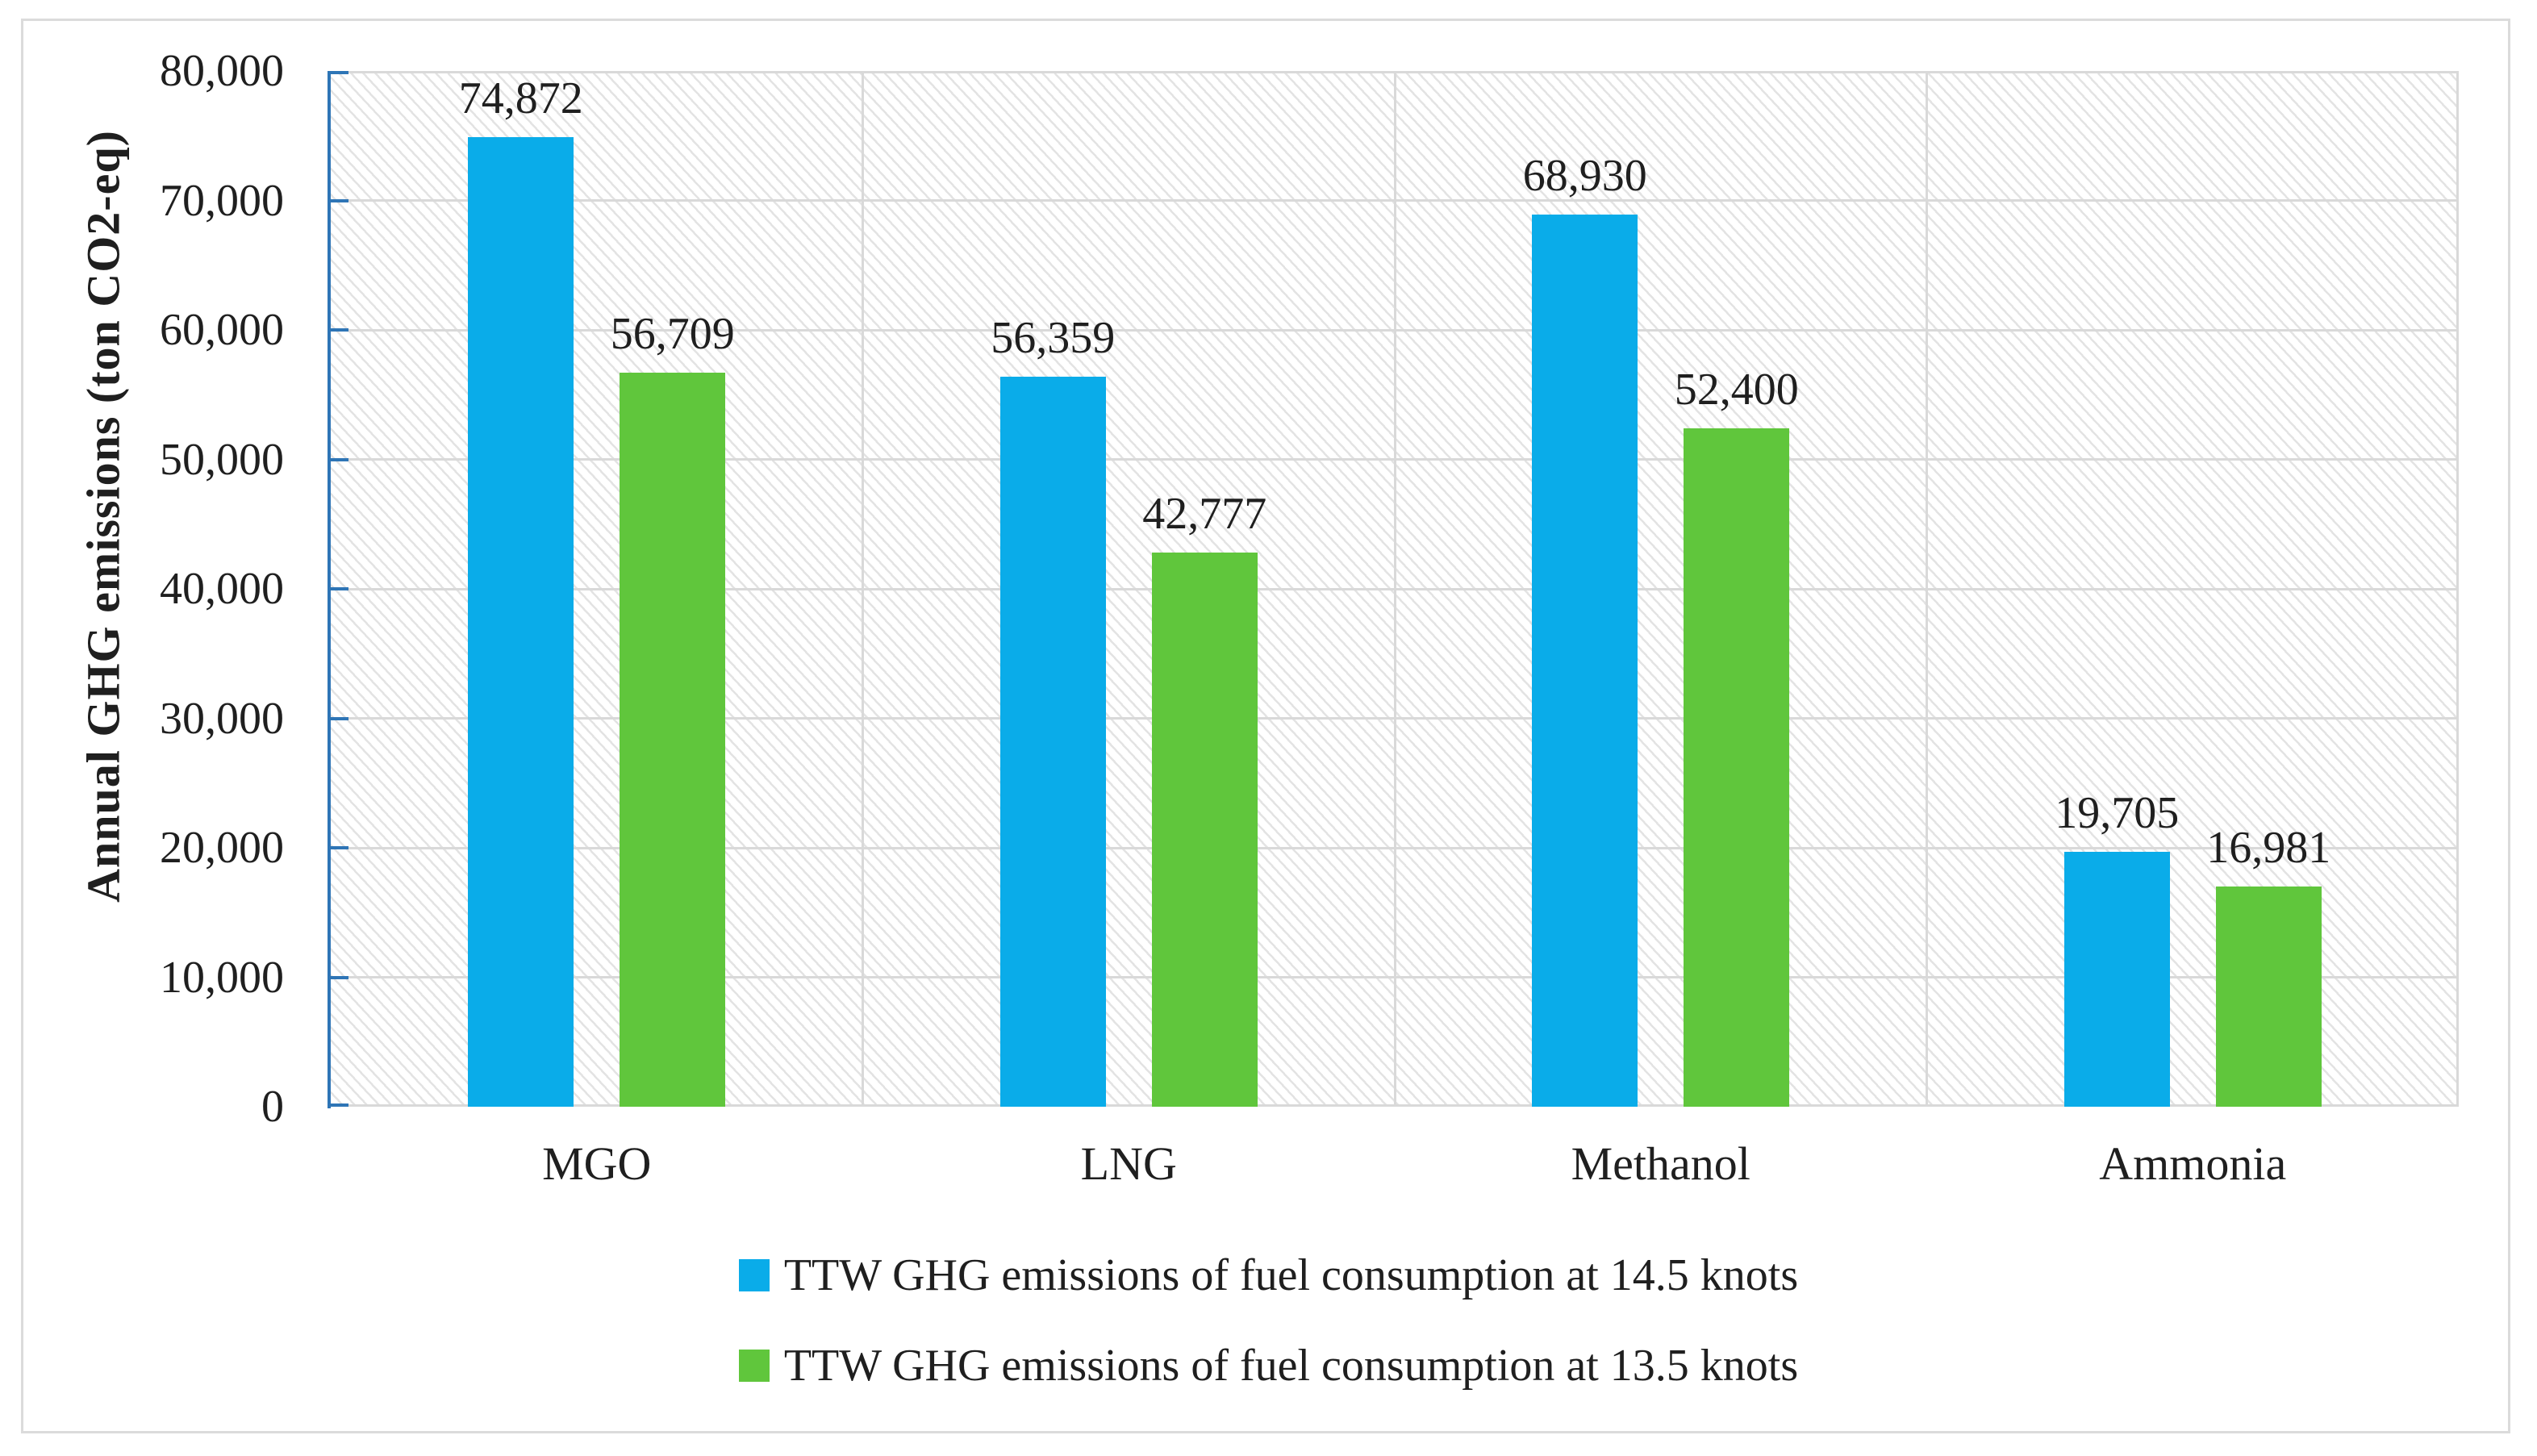 This screenshot has width=2537, height=1456. I want to click on category-label-lng: LNG, so click(1128, 1163).